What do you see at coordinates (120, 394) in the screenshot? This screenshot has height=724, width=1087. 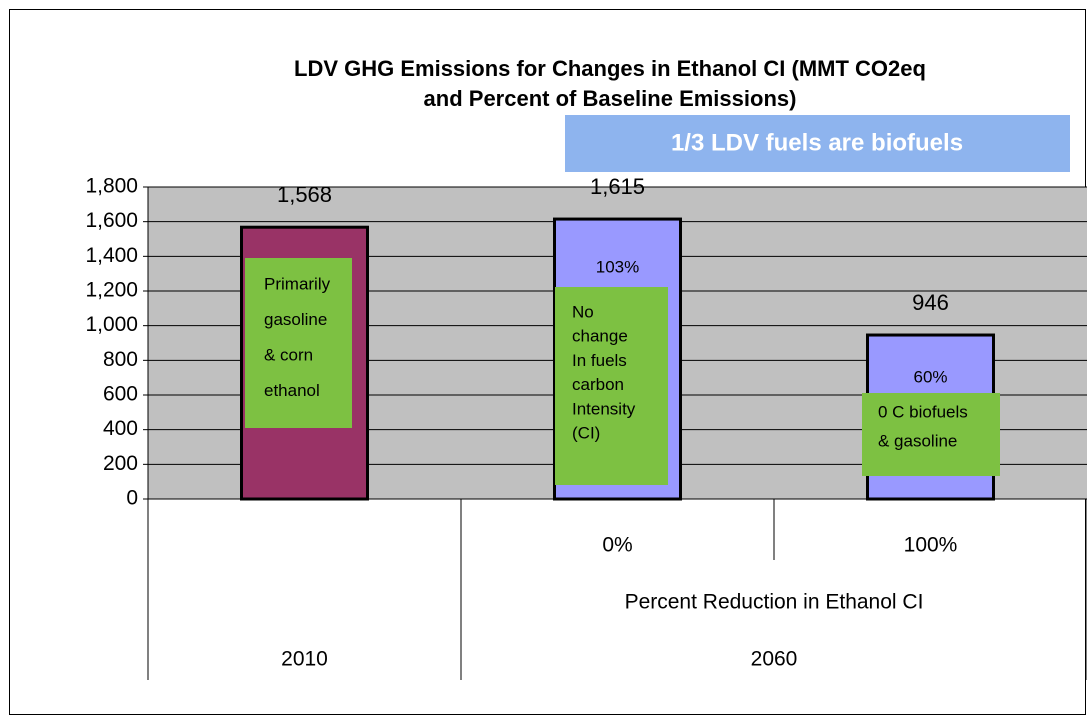 I see `y-tick-label: 600` at bounding box center [120, 394].